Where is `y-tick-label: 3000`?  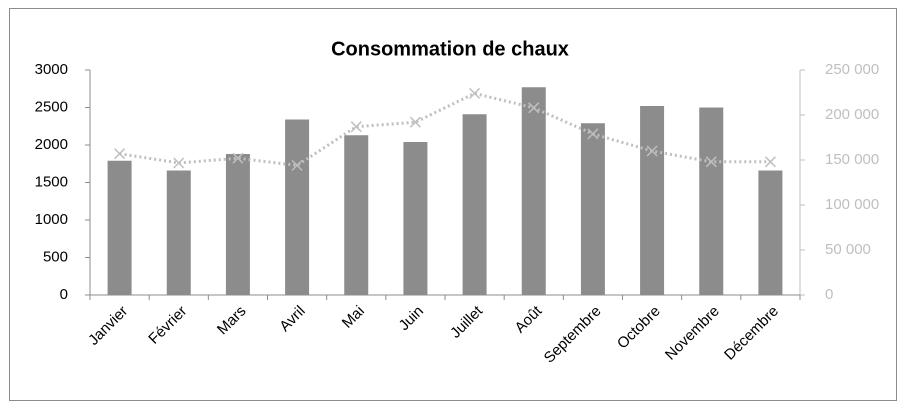
y-tick-label: 3000 is located at coordinates (51, 69).